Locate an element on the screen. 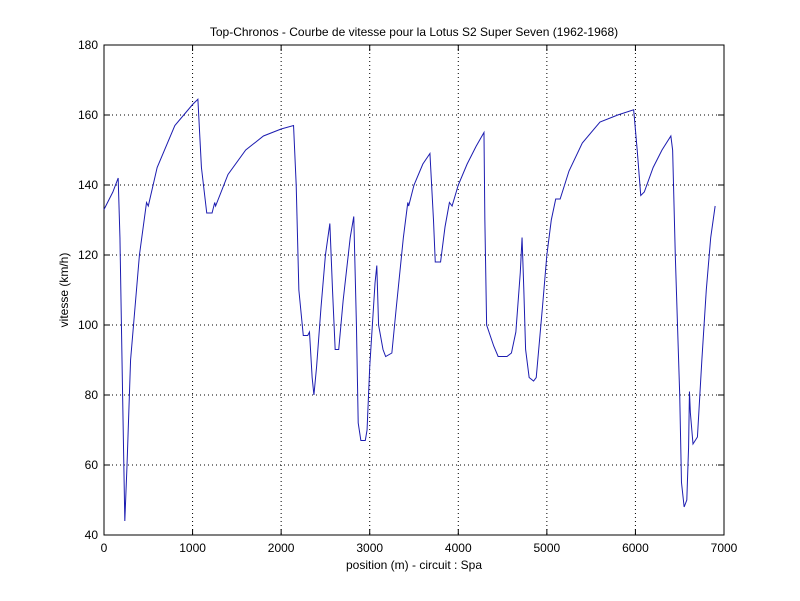  x-tick-label: 4000 is located at coordinates (458, 548).